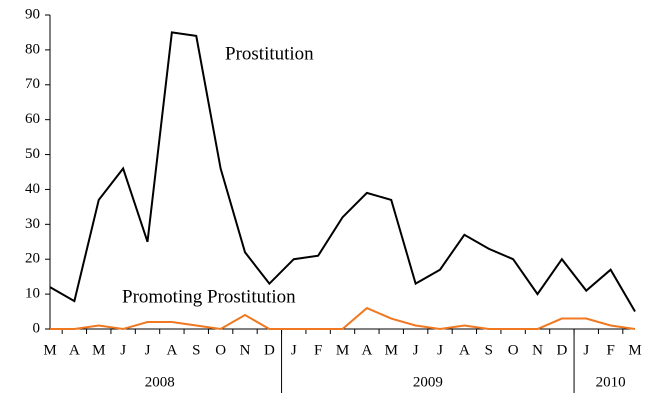 The width and height of the screenshot is (658, 400). What do you see at coordinates (209, 296) in the screenshot?
I see `series-annotation: Promoting Prostitution` at bounding box center [209, 296].